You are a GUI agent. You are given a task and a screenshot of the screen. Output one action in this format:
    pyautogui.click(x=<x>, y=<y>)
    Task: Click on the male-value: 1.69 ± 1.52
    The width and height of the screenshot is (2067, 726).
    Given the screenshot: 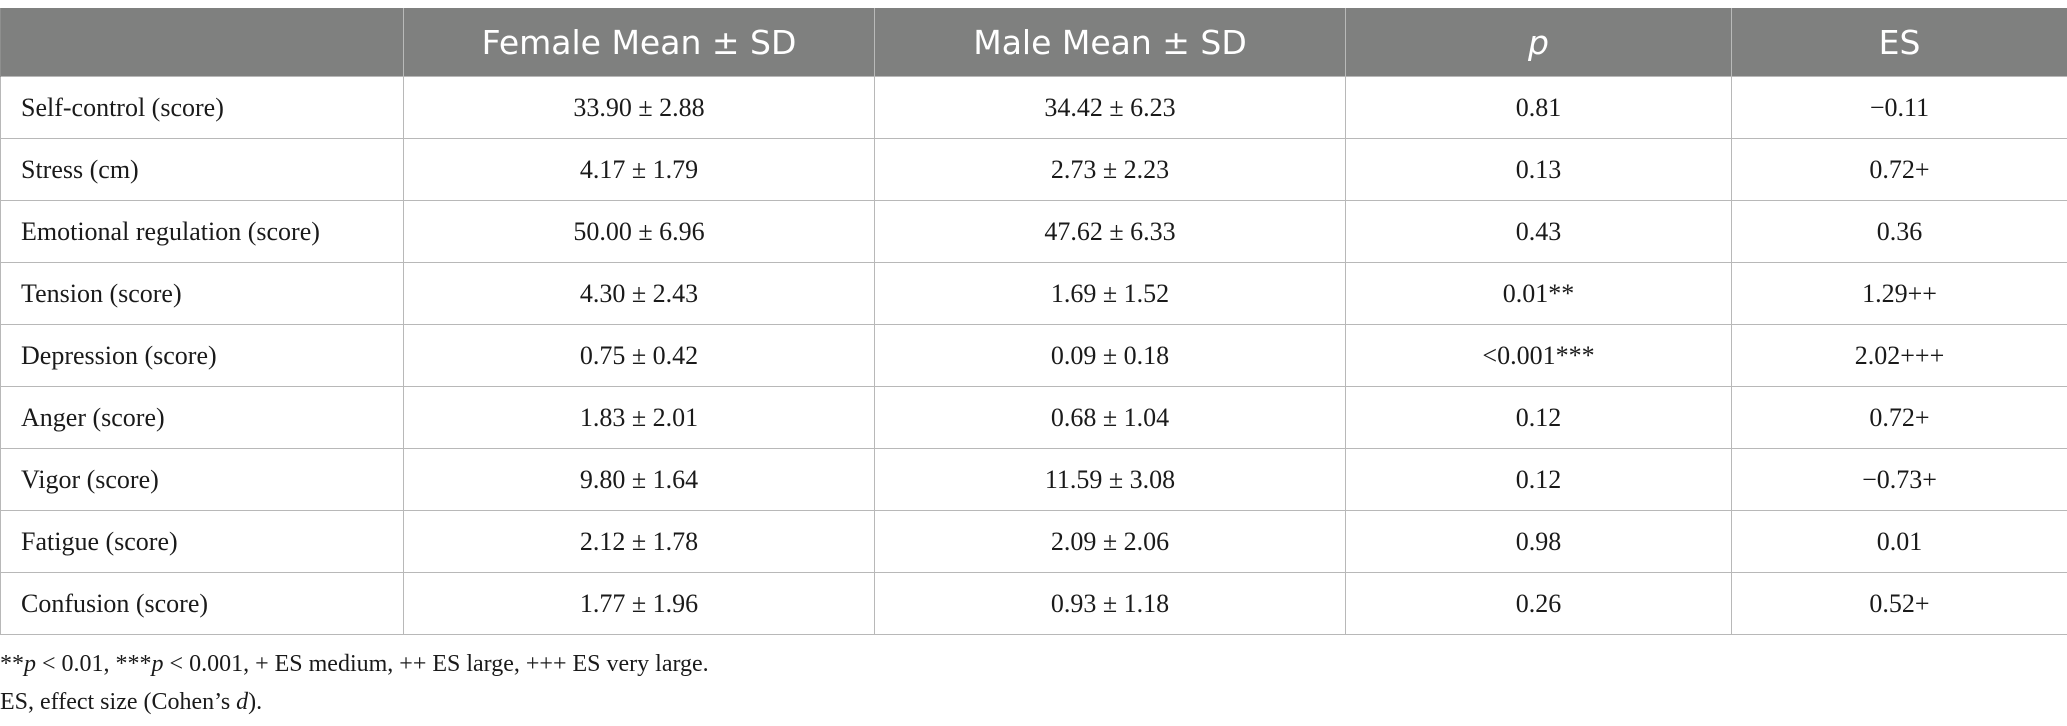 What is the action you would take?
    pyautogui.click(x=1110, y=293)
    